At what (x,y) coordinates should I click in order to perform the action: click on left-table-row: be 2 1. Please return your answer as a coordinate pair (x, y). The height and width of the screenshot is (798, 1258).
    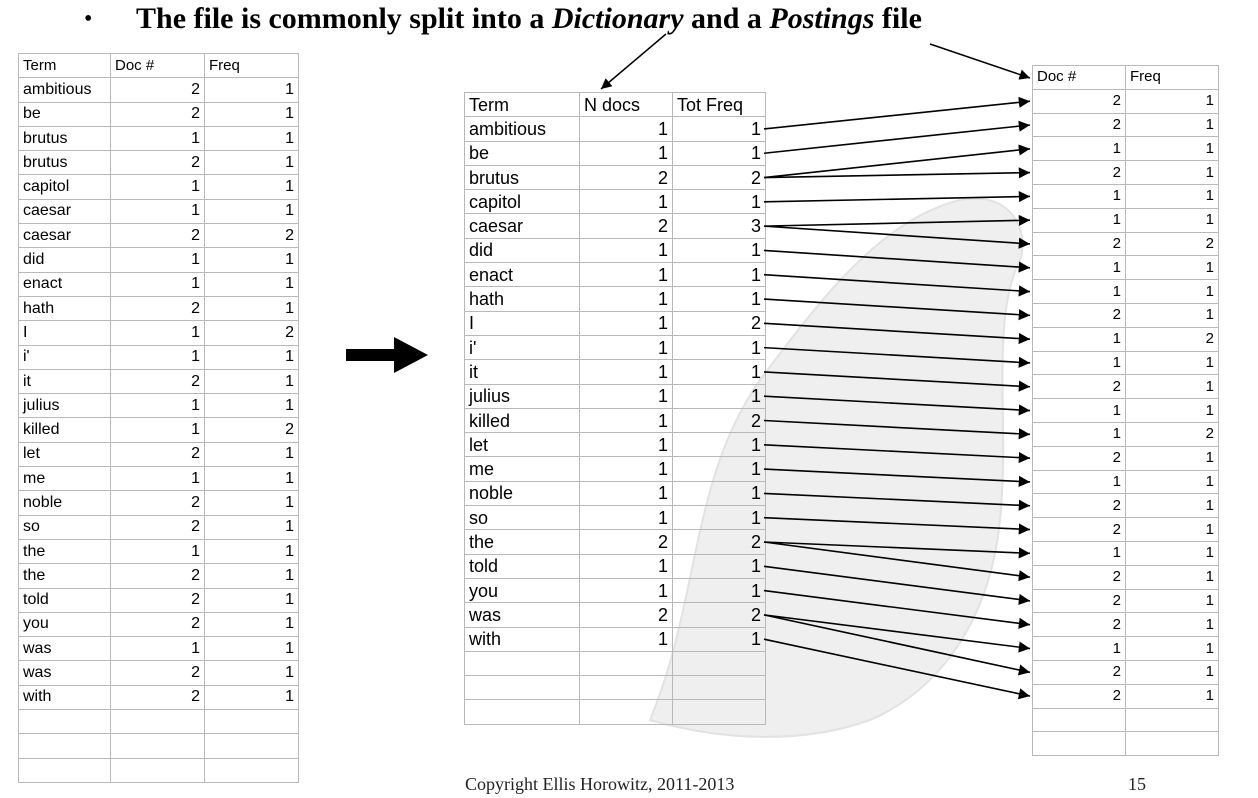
    Looking at the image, I should click on (158, 114).